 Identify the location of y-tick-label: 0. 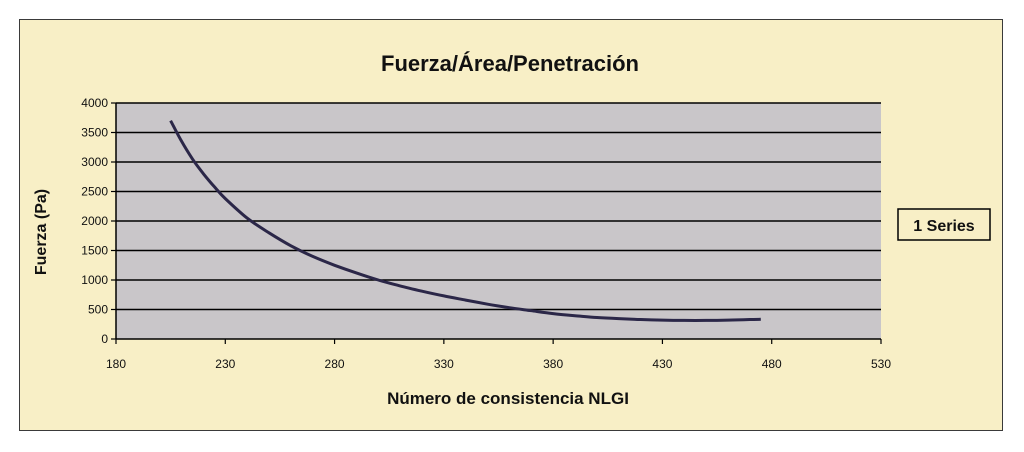
(104, 339).